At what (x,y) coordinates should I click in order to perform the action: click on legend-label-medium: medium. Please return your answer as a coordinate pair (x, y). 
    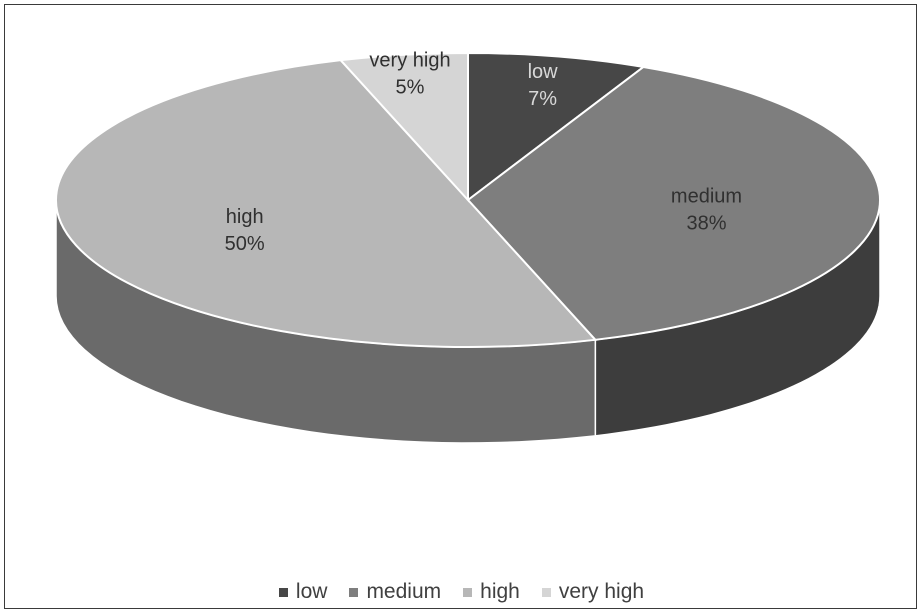
    Looking at the image, I should click on (404, 591).